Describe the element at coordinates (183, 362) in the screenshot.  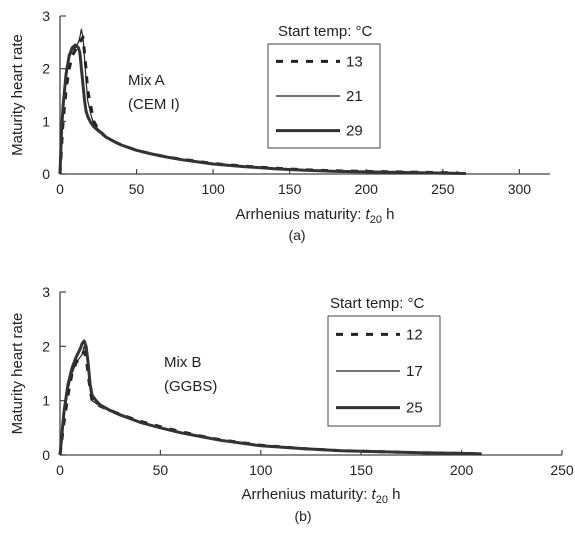
I see `mix-annotation: Mix B` at that location.